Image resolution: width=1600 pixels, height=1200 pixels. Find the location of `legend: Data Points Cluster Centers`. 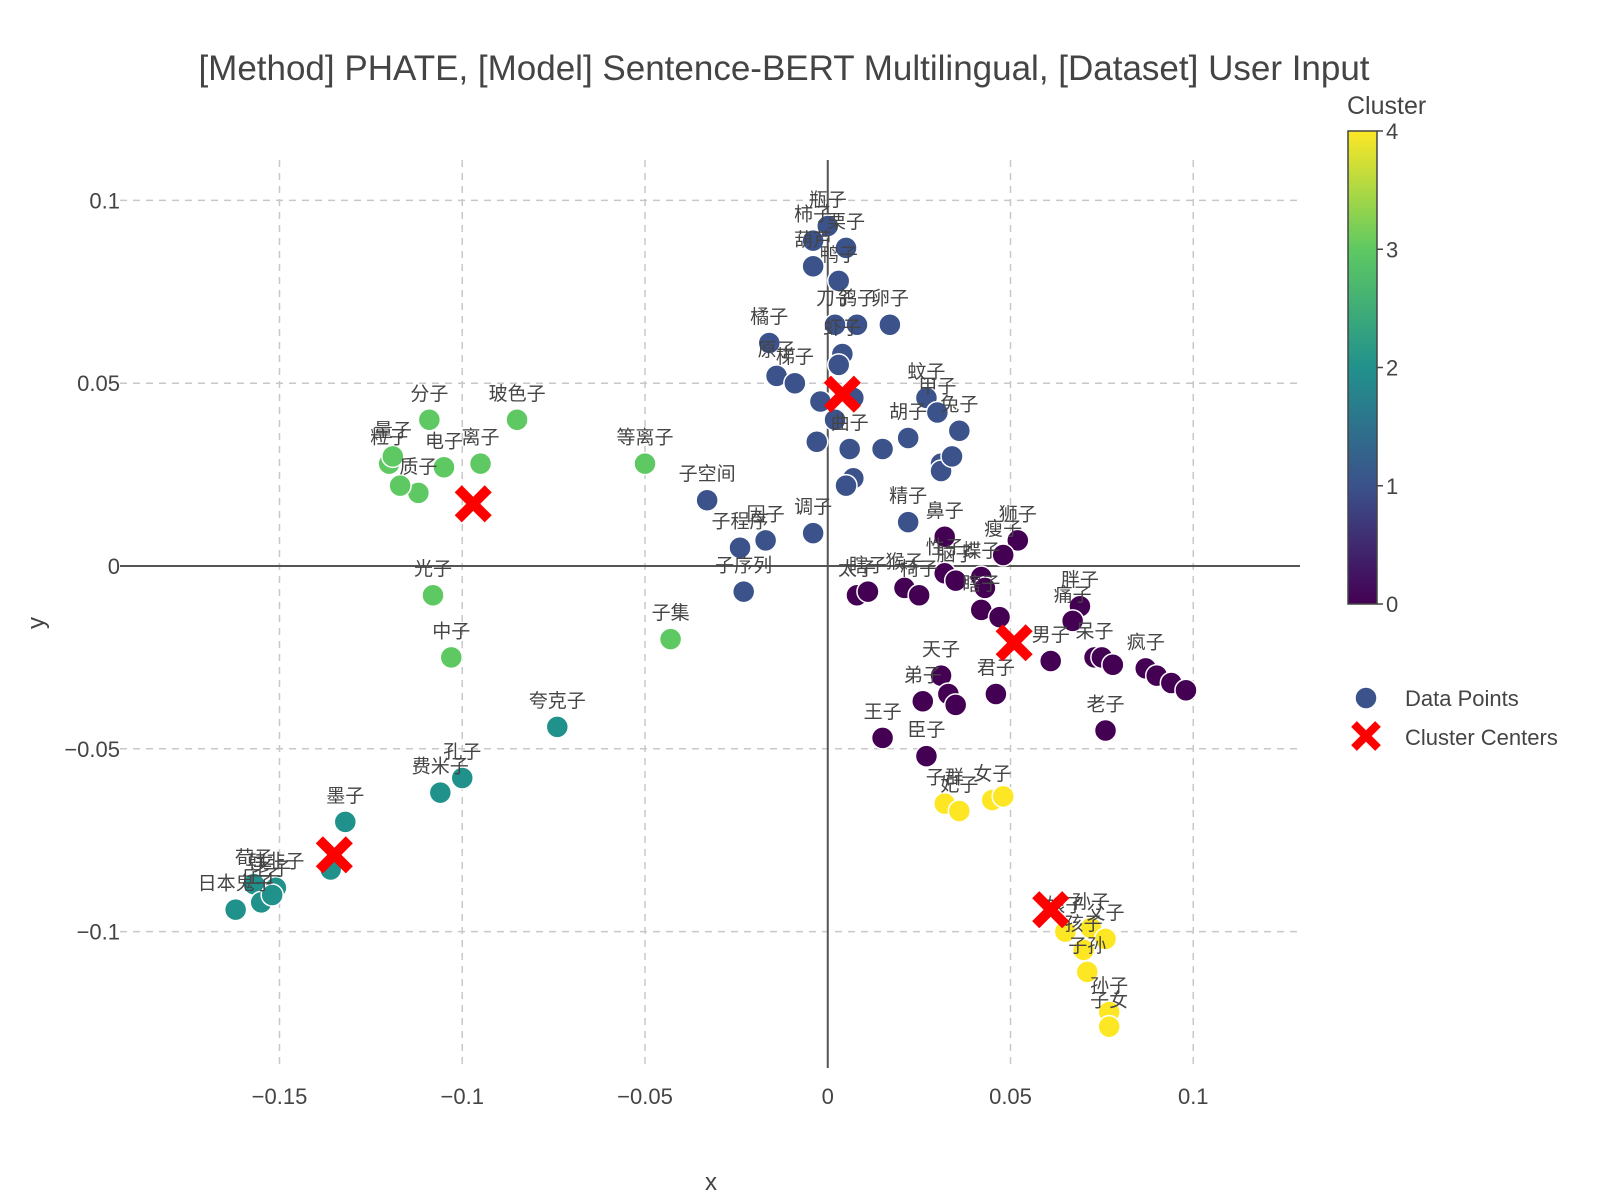

legend: Data Points Cluster Centers is located at coordinates (1454, 718).